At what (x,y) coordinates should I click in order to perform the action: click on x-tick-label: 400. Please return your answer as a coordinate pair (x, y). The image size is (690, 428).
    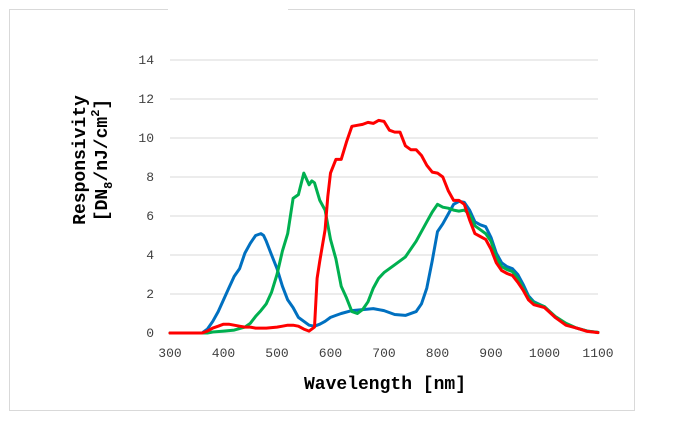
    Looking at the image, I should click on (223, 353).